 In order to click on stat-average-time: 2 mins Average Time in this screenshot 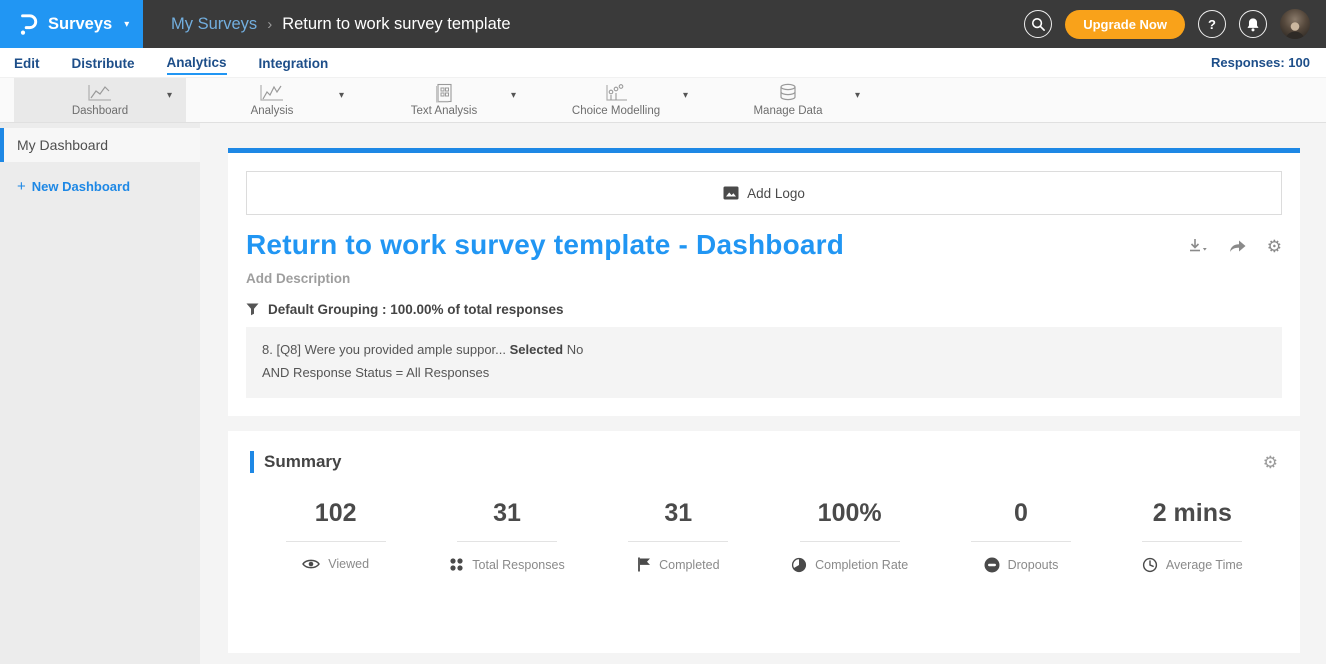, I will do `click(1192, 536)`.